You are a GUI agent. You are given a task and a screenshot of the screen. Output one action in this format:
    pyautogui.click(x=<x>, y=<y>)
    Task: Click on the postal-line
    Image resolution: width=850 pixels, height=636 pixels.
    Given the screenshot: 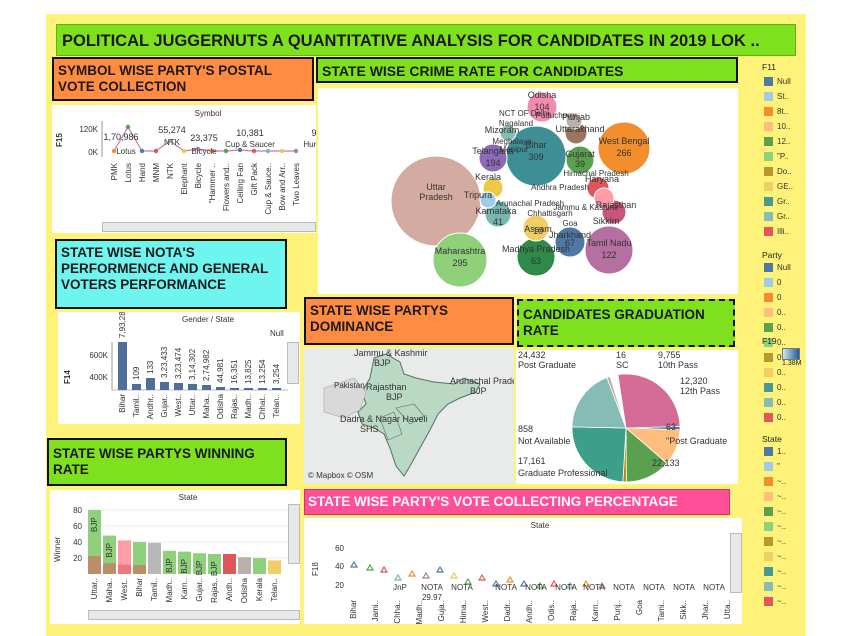 What is the action you would take?
    pyautogui.click(x=204, y=138)
    